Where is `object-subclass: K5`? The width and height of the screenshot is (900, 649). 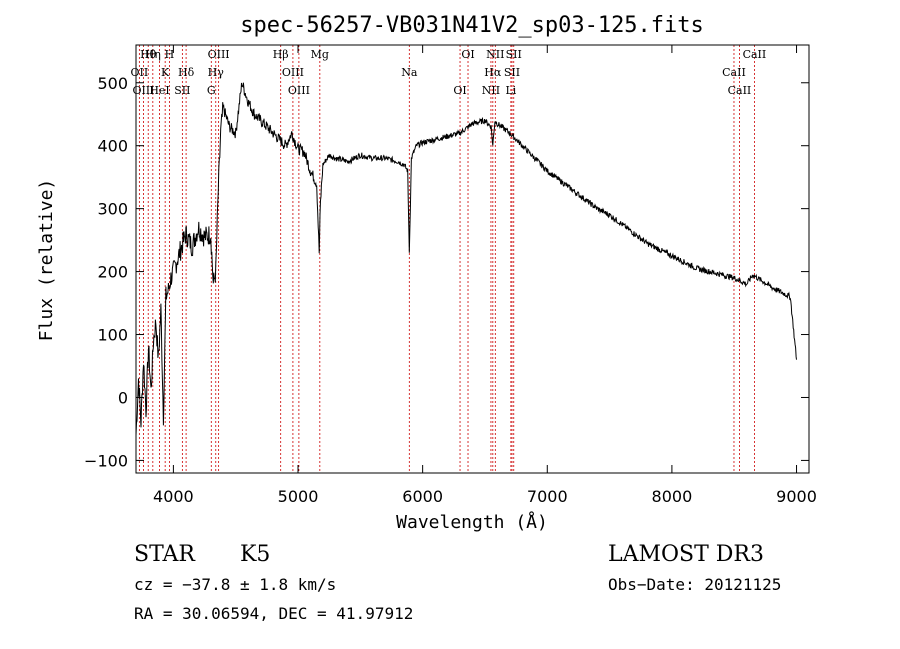
object-subclass: K5 is located at coordinates (255, 554).